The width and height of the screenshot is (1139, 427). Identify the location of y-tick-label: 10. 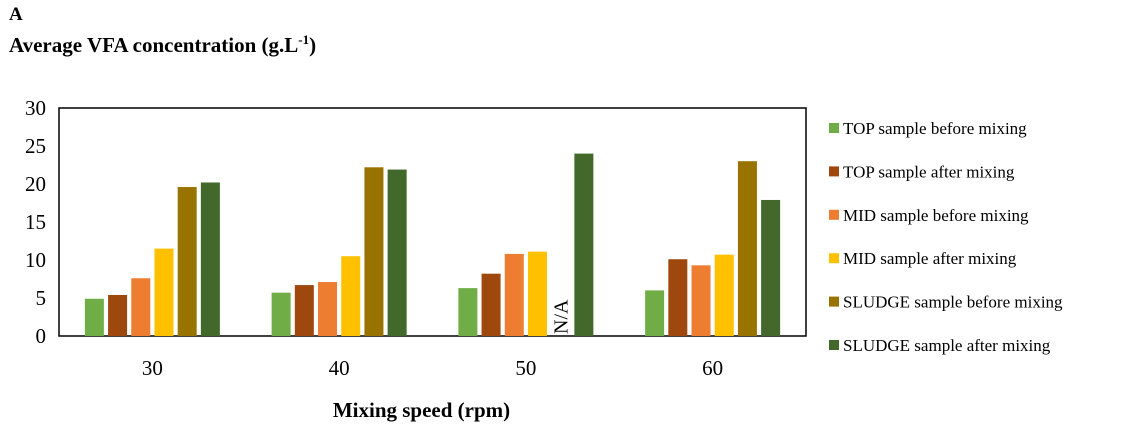
(35, 260).